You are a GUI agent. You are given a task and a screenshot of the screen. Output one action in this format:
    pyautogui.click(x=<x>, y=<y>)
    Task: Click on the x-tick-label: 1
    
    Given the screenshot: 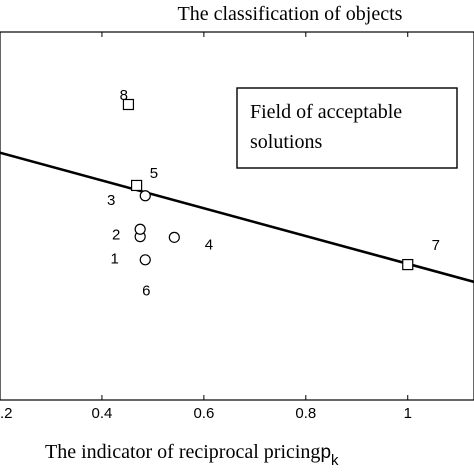 What is the action you would take?
    pyautogui.click(x=408, y=413)
    